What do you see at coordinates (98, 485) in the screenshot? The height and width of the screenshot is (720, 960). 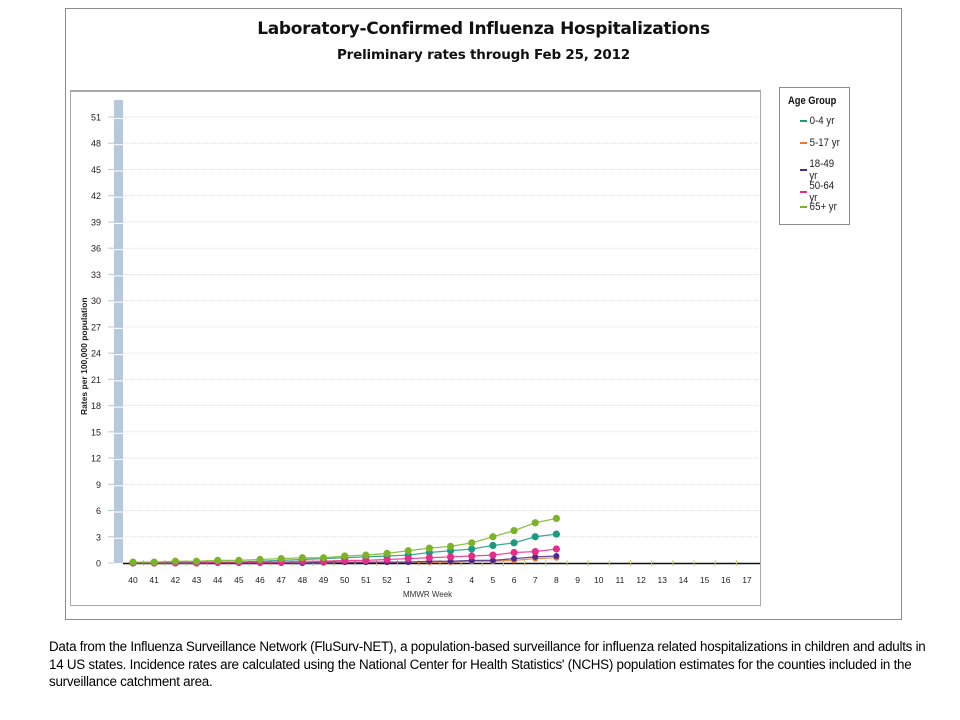 I see `y-tick-label: 9` at bounding box center [98, 485].